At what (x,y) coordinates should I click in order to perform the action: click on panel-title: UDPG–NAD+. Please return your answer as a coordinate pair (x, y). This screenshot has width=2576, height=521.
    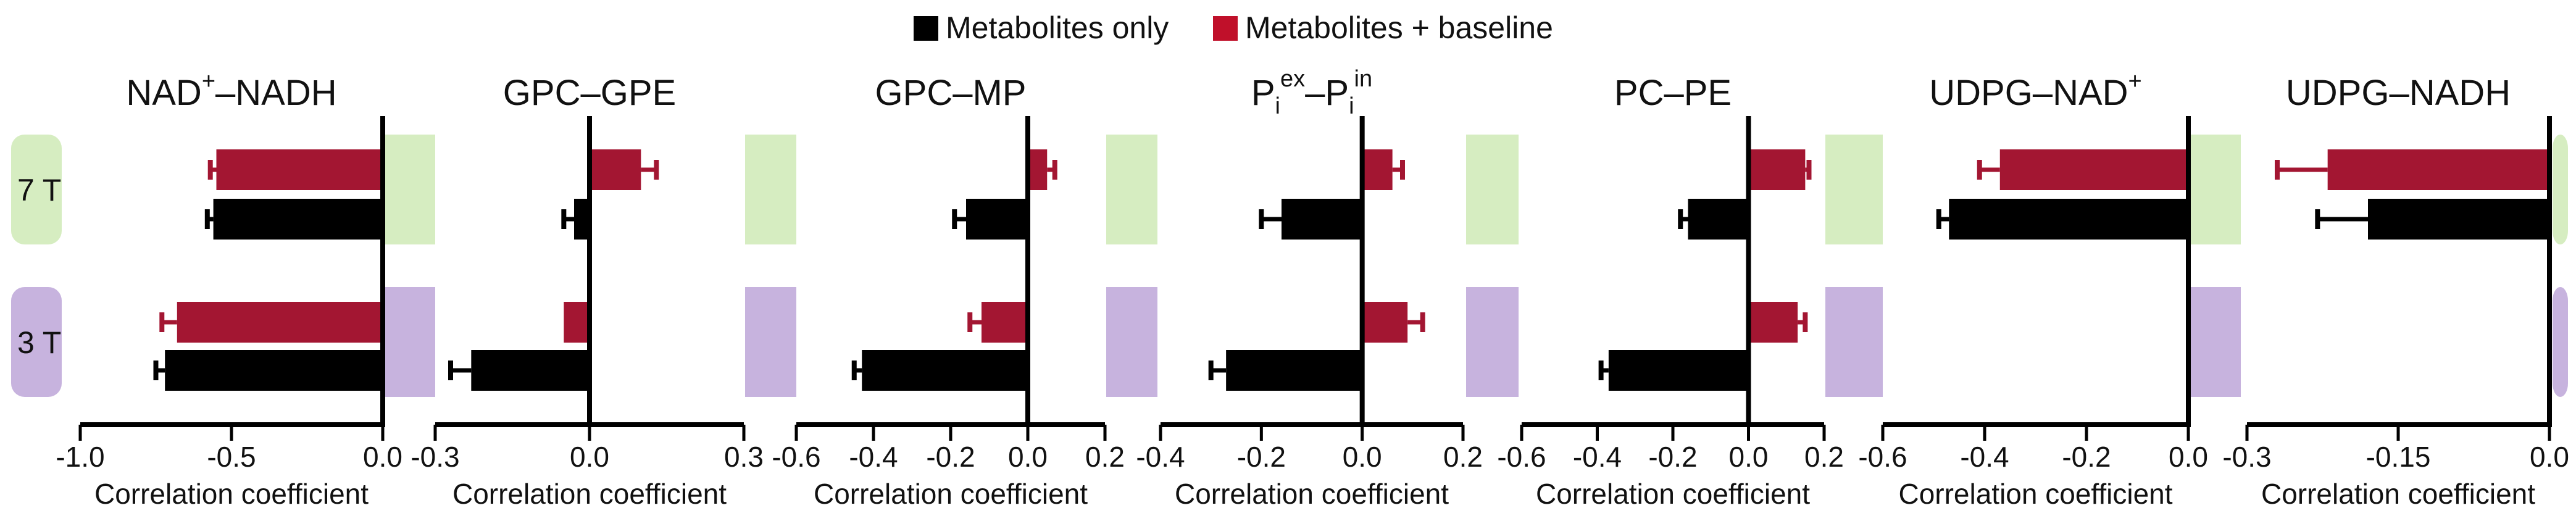
    Looking at the image, I should click on (2035, 91).